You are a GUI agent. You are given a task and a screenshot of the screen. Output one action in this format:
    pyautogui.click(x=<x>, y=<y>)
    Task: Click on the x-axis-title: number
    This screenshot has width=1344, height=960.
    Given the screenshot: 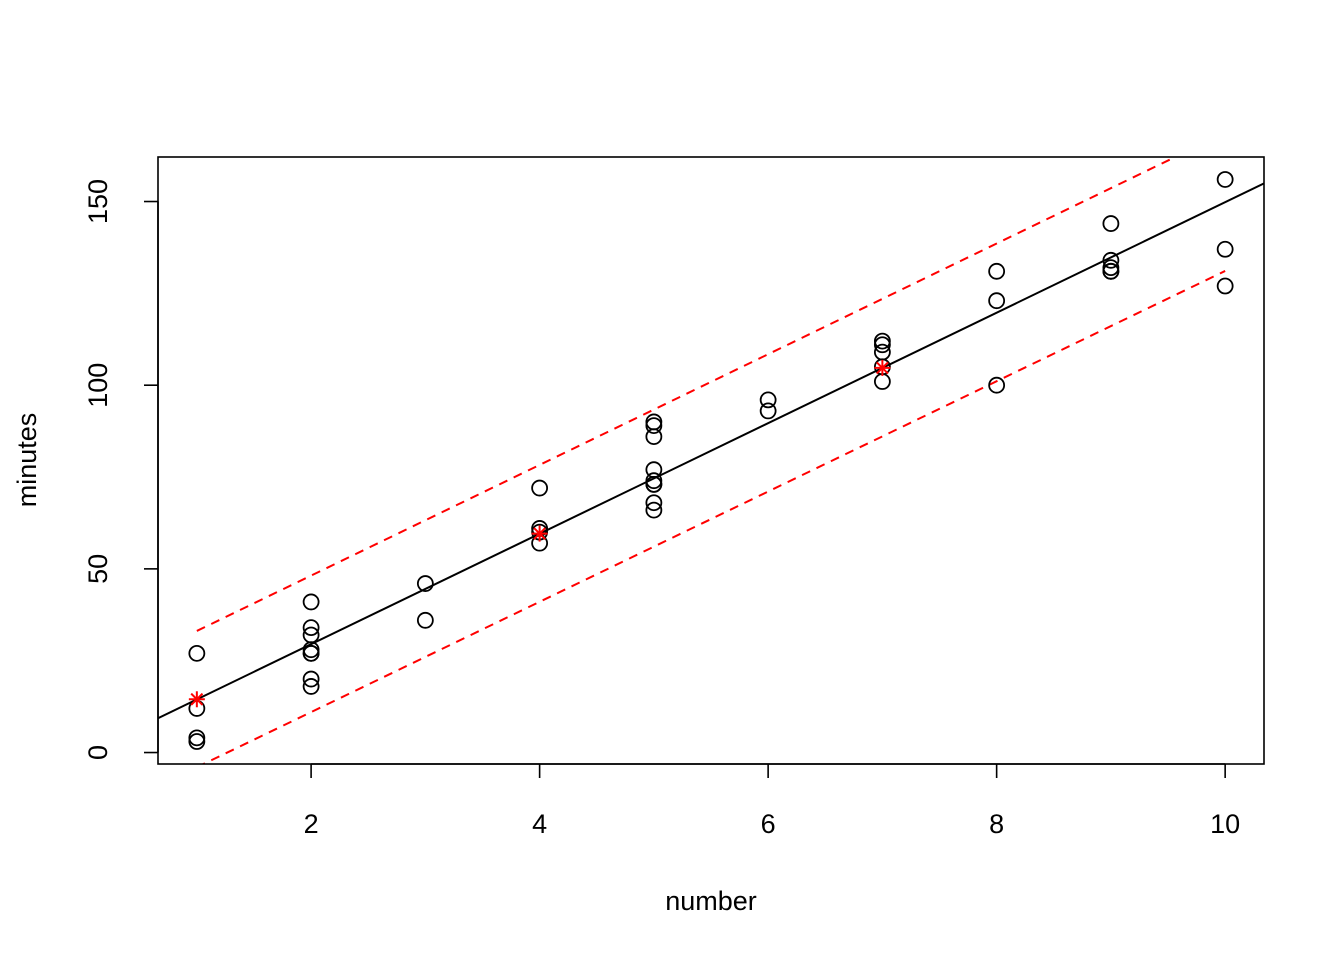 What is the action you would take?
    pyautogui.click(x=711, y=901)
    